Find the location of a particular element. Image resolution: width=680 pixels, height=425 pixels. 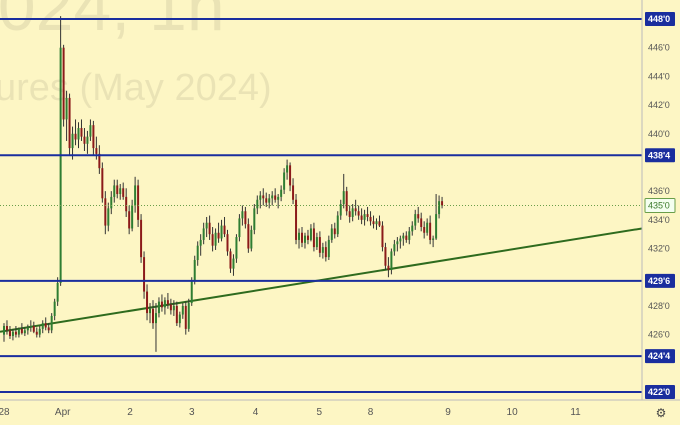

current-price-tag is located at coordinates (660, 205).